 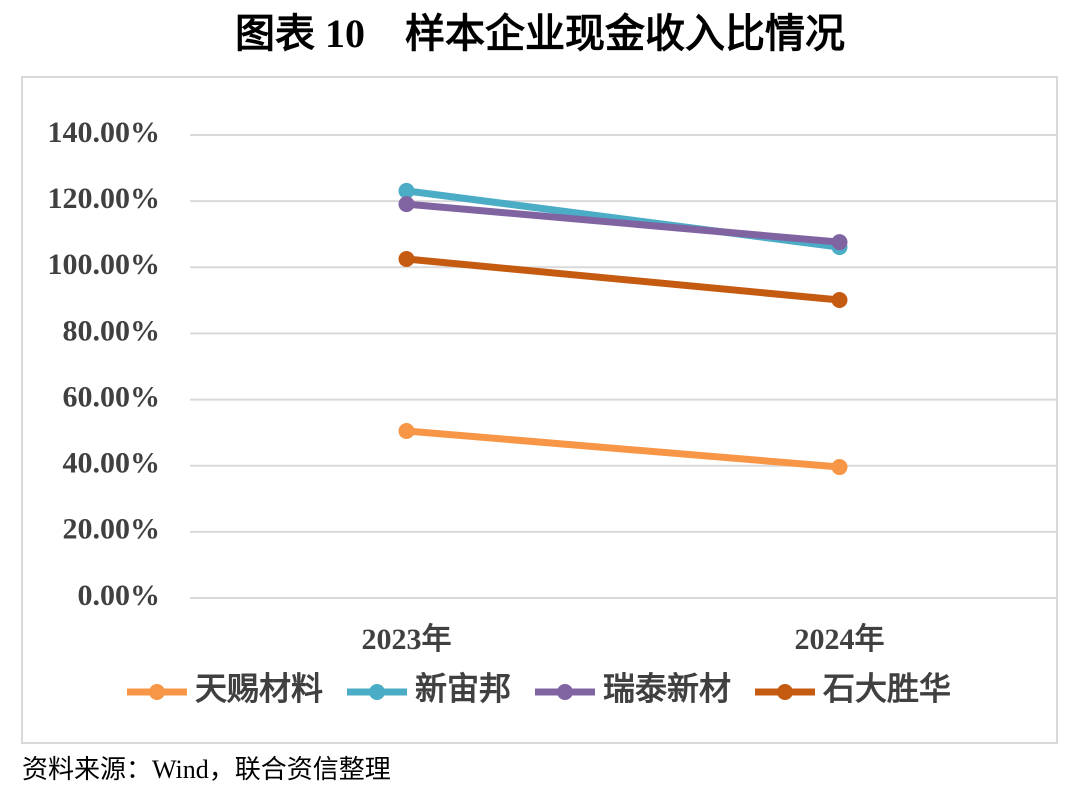 I want to click on y-tick-label: 80.00%, so click(x=112, y=330).